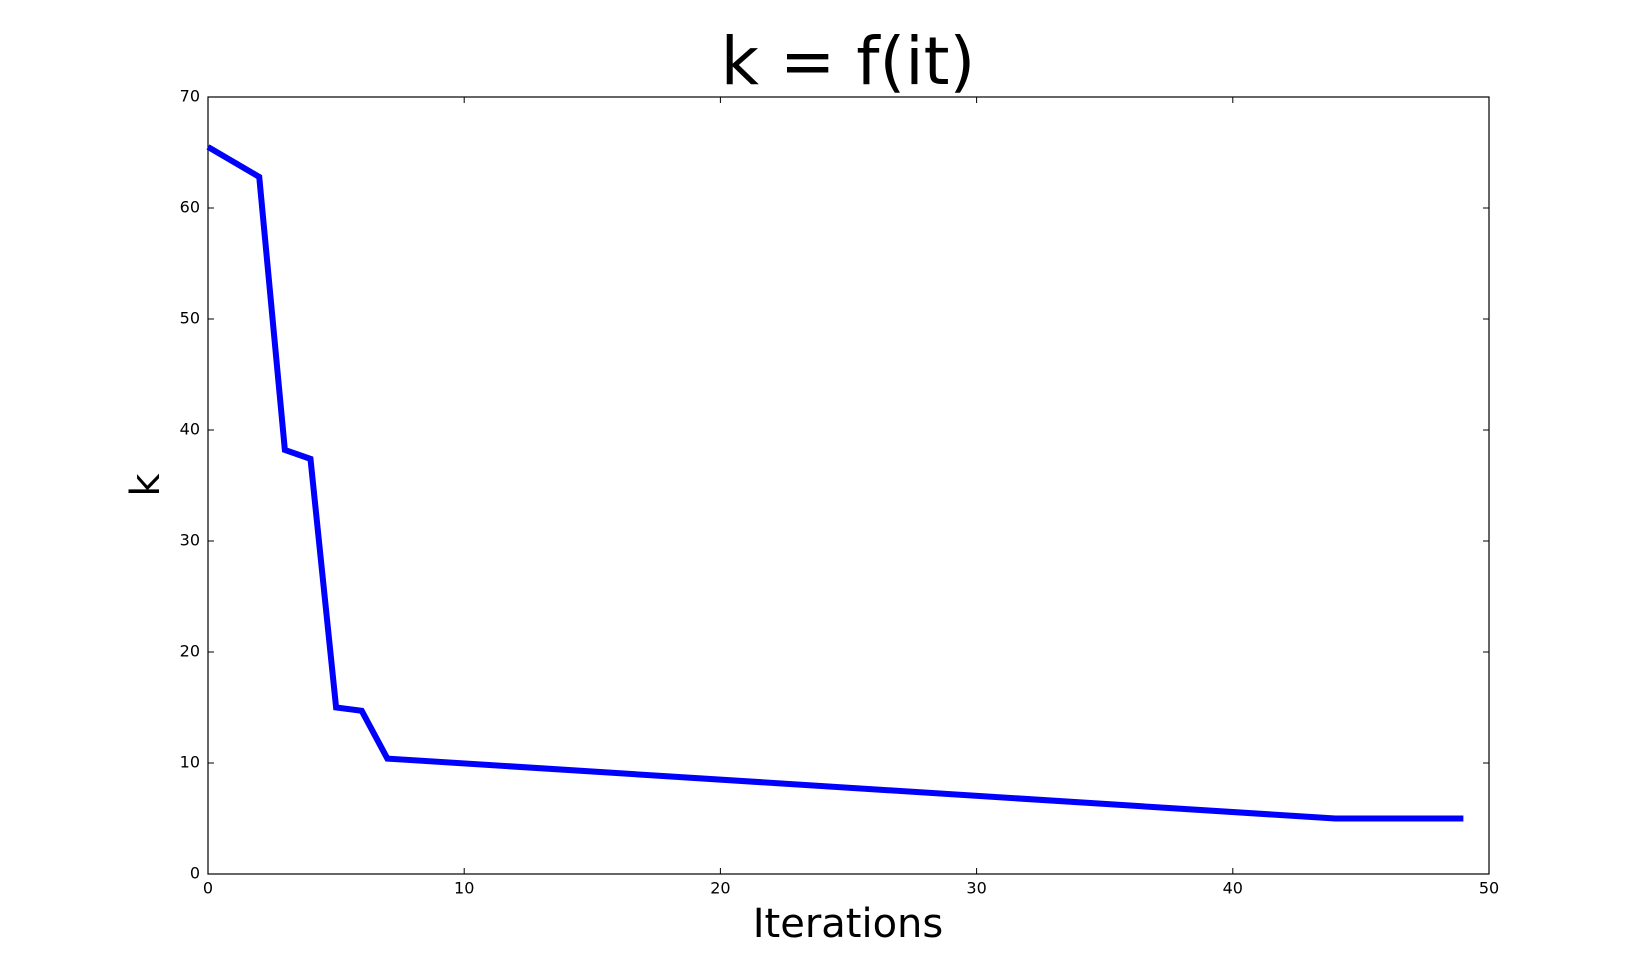 This screenshot has height=961, width=1636. I want to click on x-axis-label: Iterations, so click(848, 924).